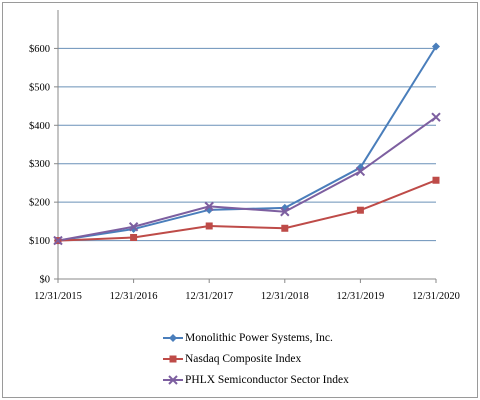  What do you see at coordinates (39, 49) in the screenshot?
I see `y-tick-label: $600` at bounding box center [39, 49].